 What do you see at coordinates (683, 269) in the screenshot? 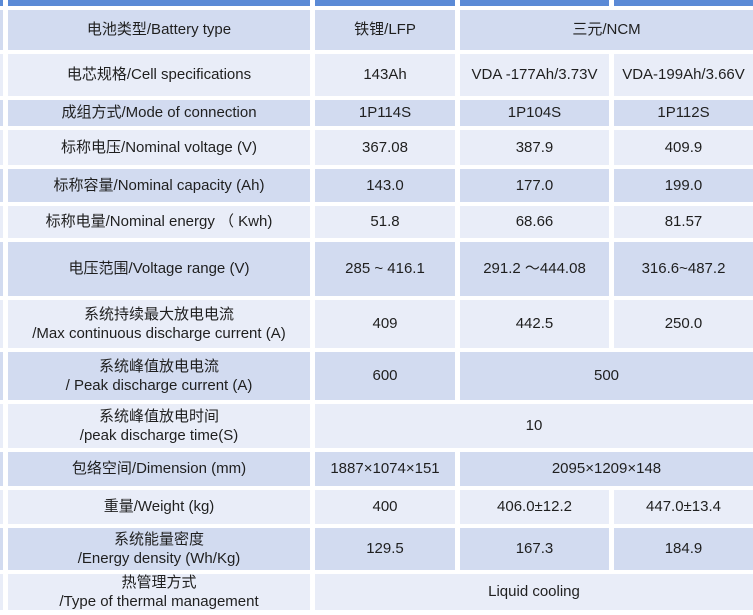
I see `spec-value: 316.6~487.2` at bounding box center [683, 269].